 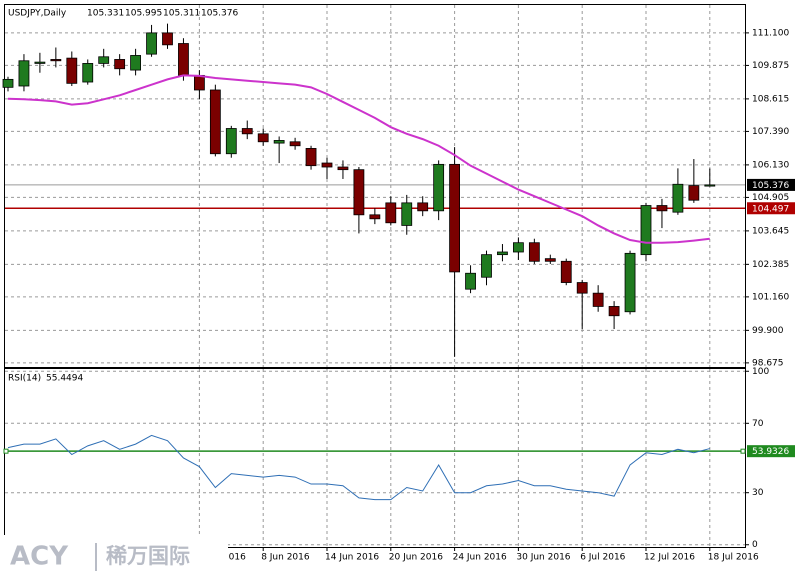 I want to click on x-tick-label: 18 Jul 2016, so click(x=733, y=558).